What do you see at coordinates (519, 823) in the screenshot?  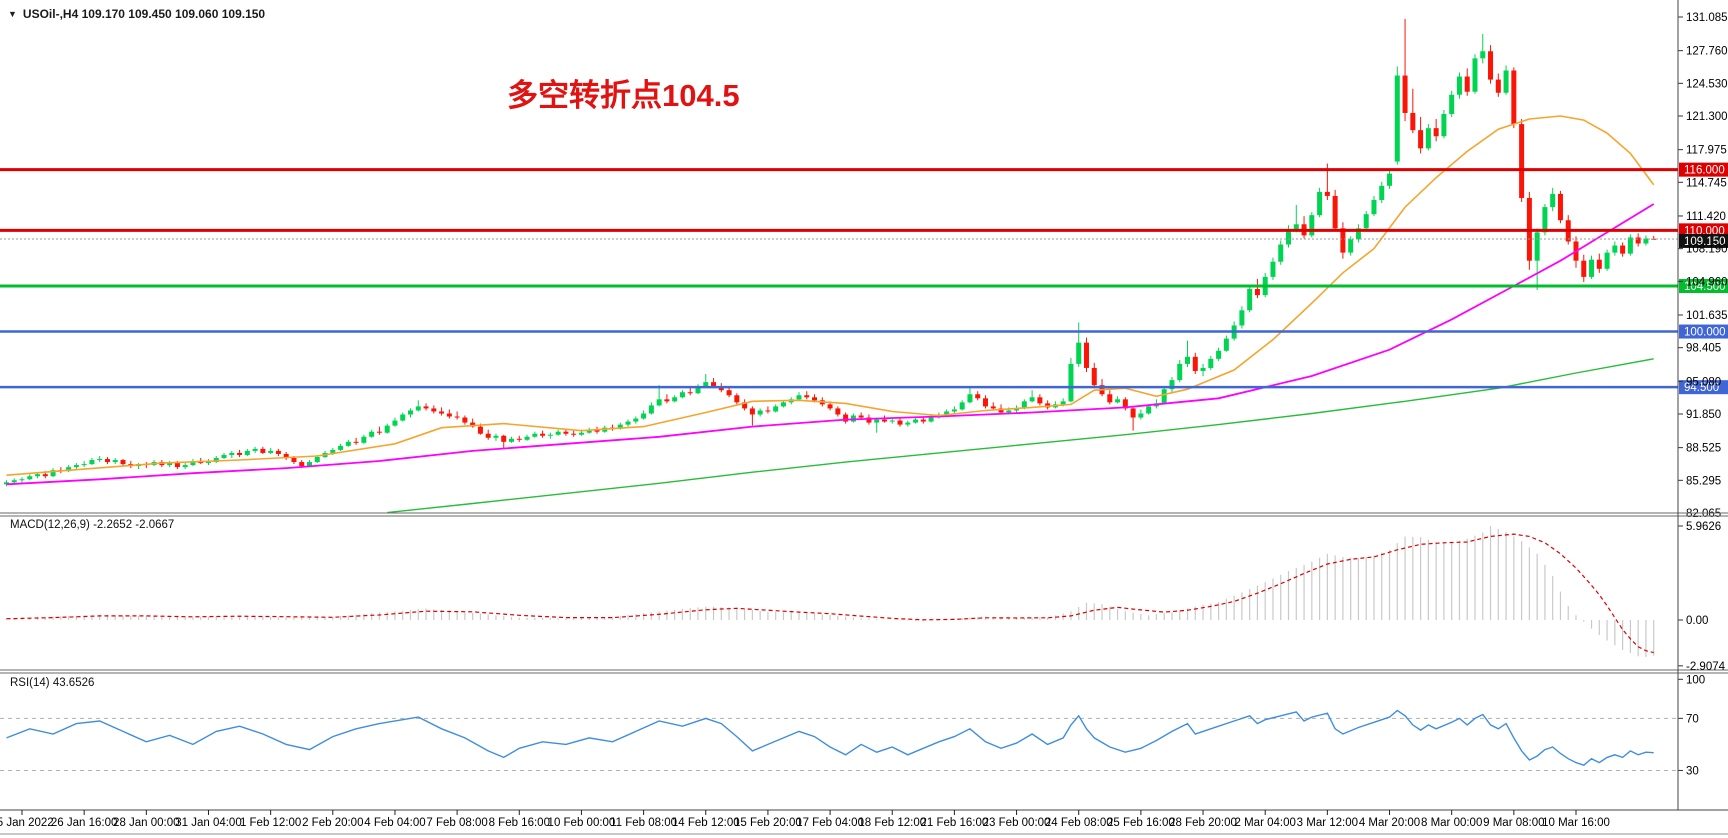 I see `date-label: 8 Feb 16:00` at bounding box center [519, 823].